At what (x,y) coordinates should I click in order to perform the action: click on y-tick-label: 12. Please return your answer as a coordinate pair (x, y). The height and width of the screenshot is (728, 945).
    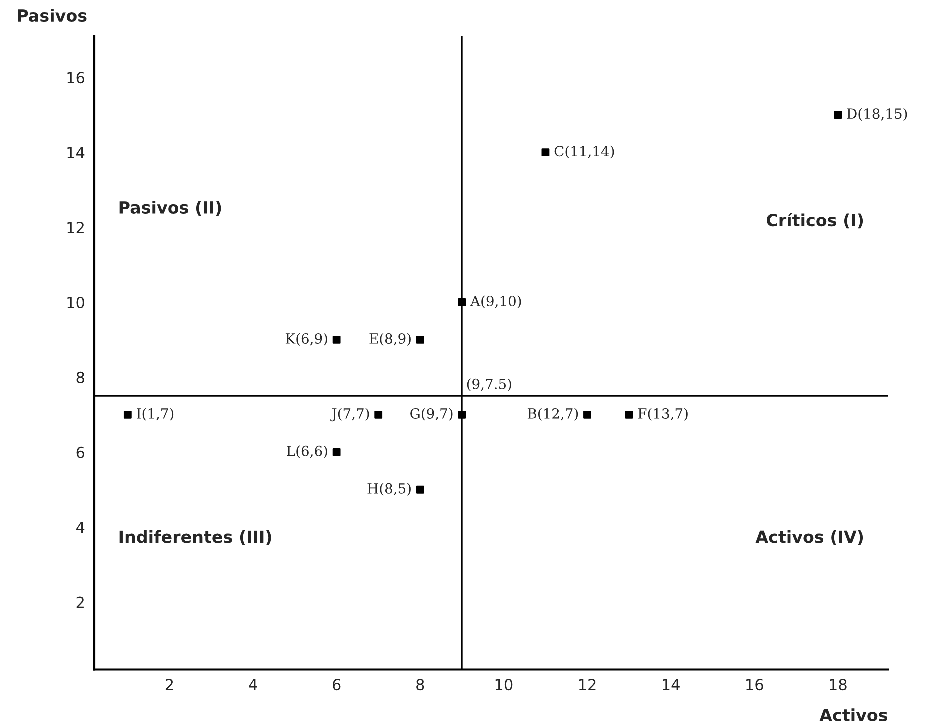
    Looking at the image, I should click on (76, 228).